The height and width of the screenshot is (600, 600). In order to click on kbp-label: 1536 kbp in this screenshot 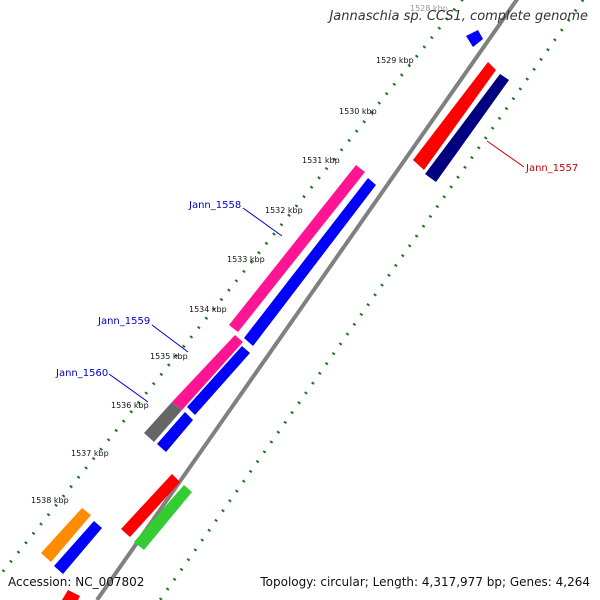, I will do `click(130, 405)`.